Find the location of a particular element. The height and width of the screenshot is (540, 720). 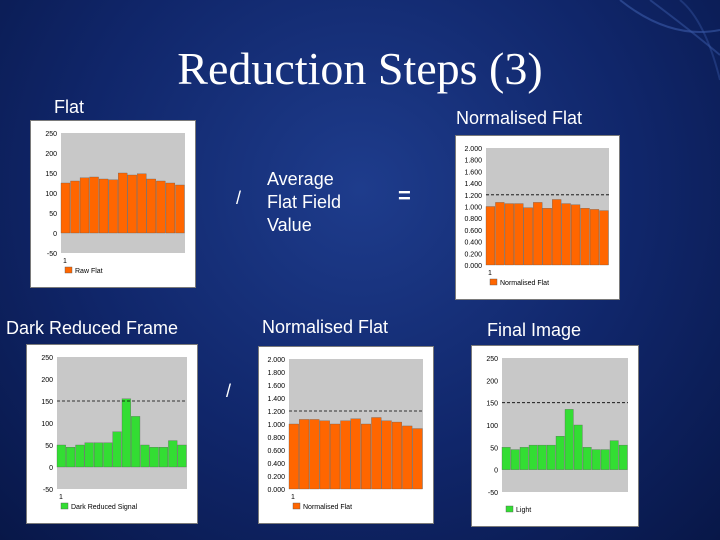

chart-final-image: 250 200 150 100 50 0 -50 Light is located at coordinates (555, 436).